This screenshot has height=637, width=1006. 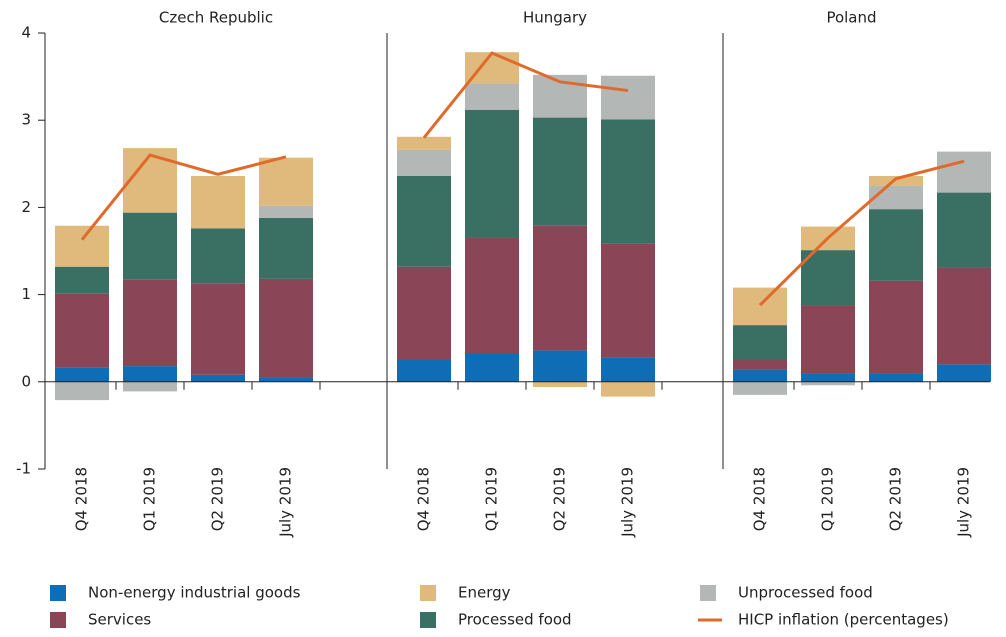 What do you see at coordinates (515, 620) in the screenshot?
I see `legend-label: Processed food` at bounding box center [515, 620].